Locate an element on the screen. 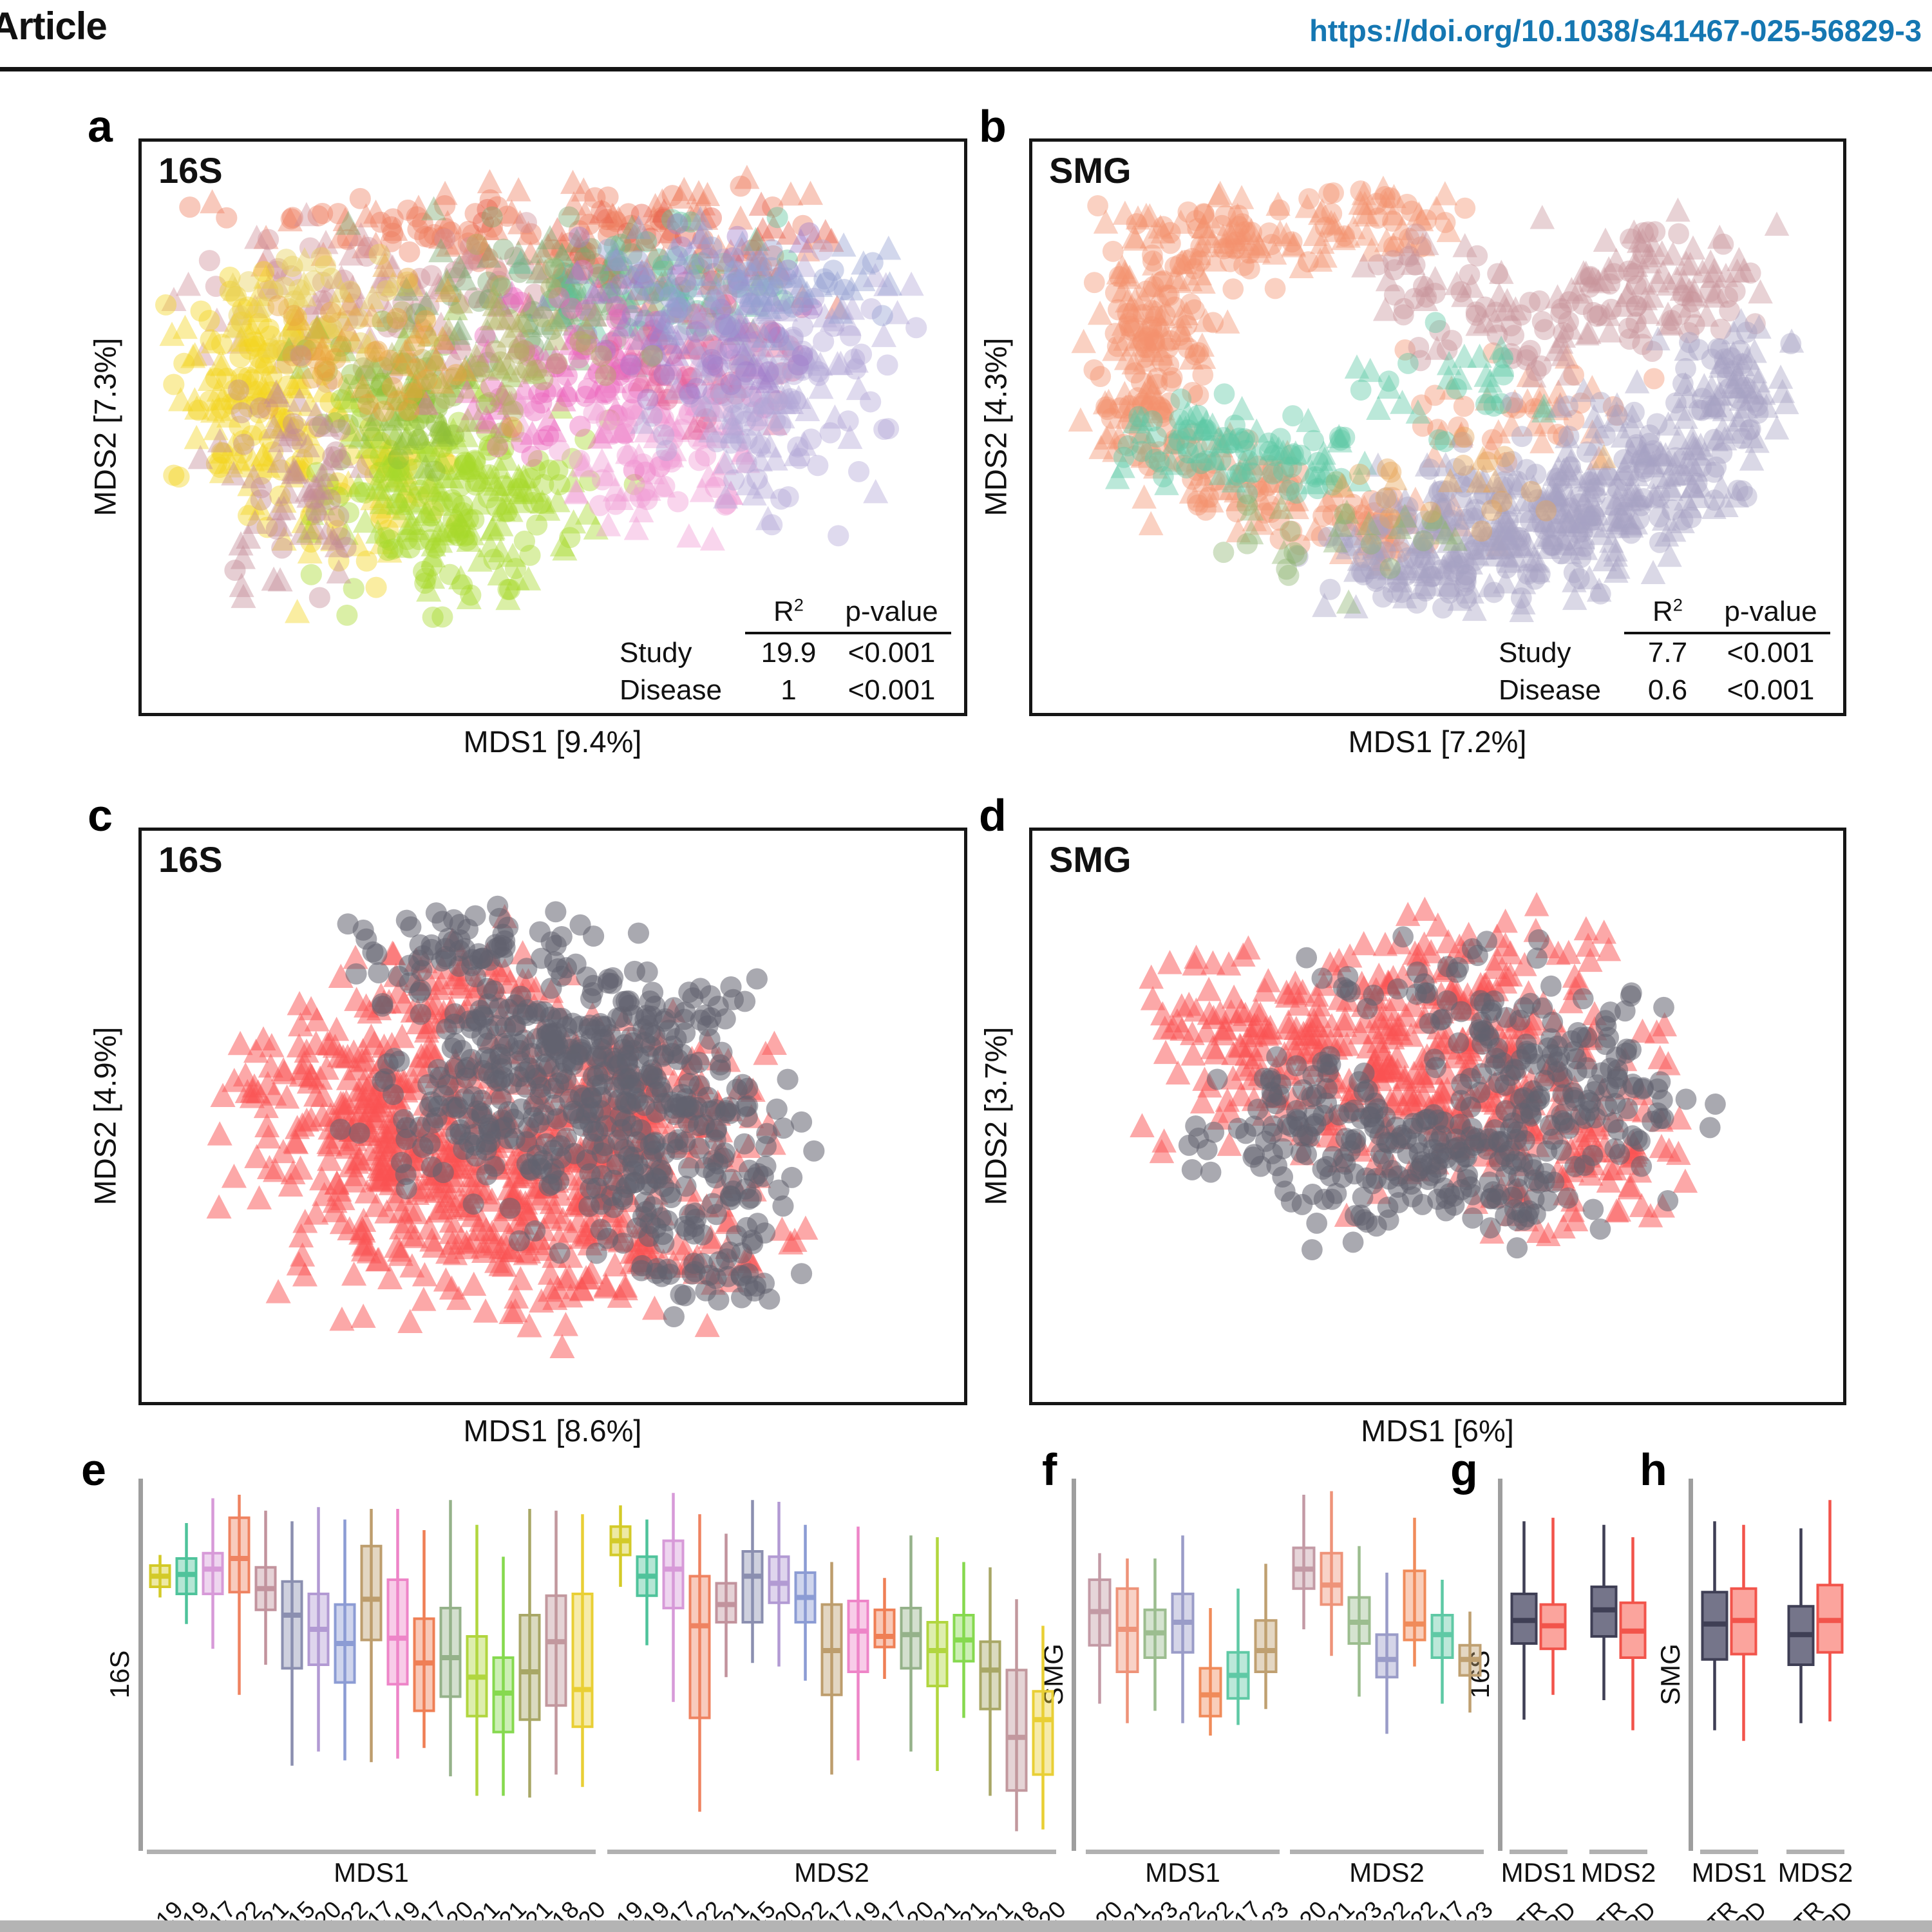 The image size is (1932, 1932). scatter-d is located at coordinates (1428, 1076).